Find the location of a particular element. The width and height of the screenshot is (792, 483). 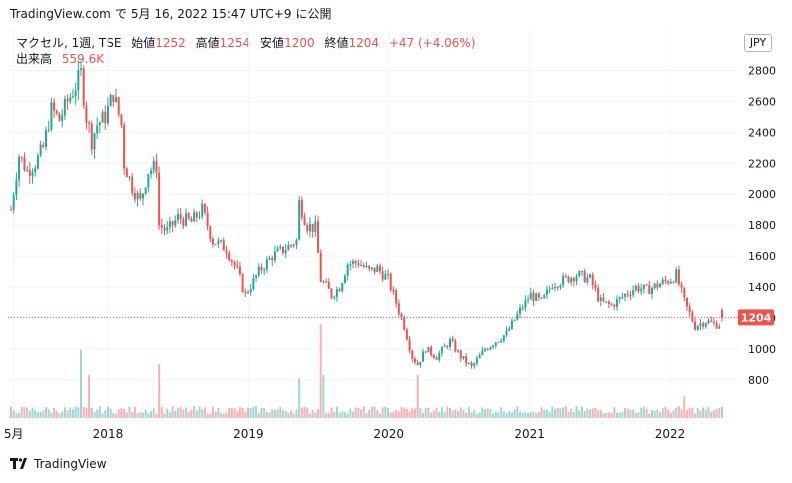

open-label: 始値 is located at coordinates (143, 43).